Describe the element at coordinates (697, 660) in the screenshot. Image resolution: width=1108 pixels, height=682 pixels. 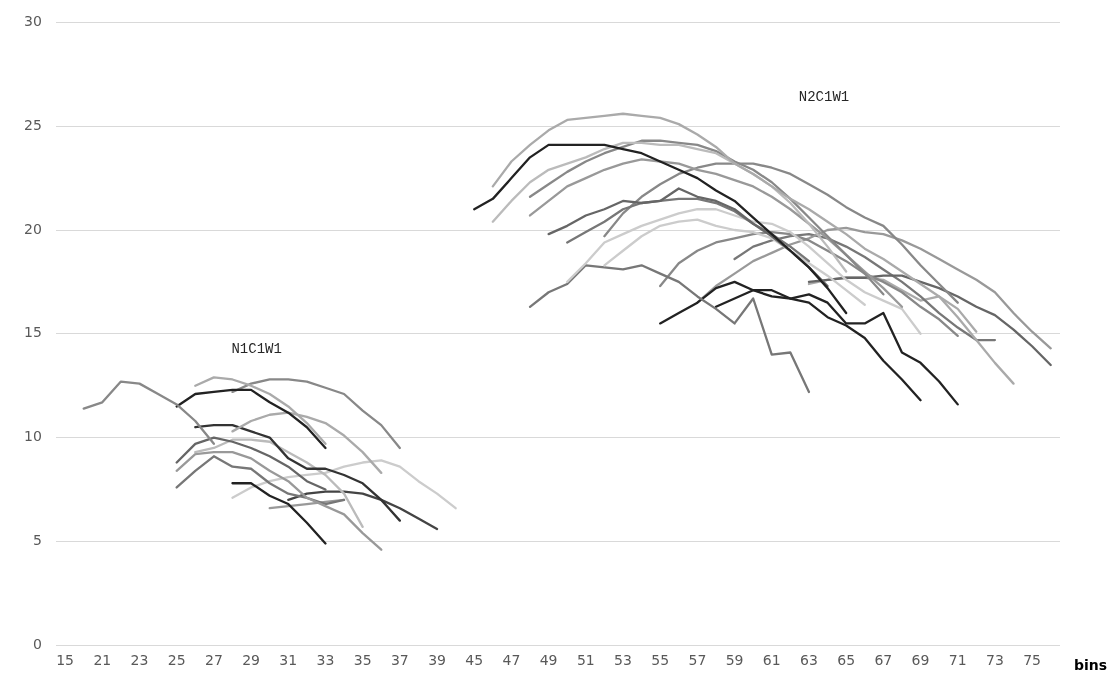
I see `x-tick-label: 57` at that location.